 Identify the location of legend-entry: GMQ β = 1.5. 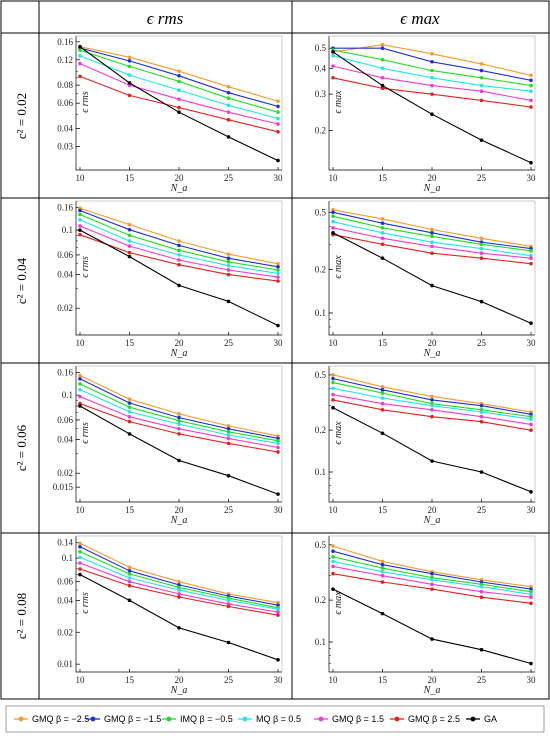
(349, 719).